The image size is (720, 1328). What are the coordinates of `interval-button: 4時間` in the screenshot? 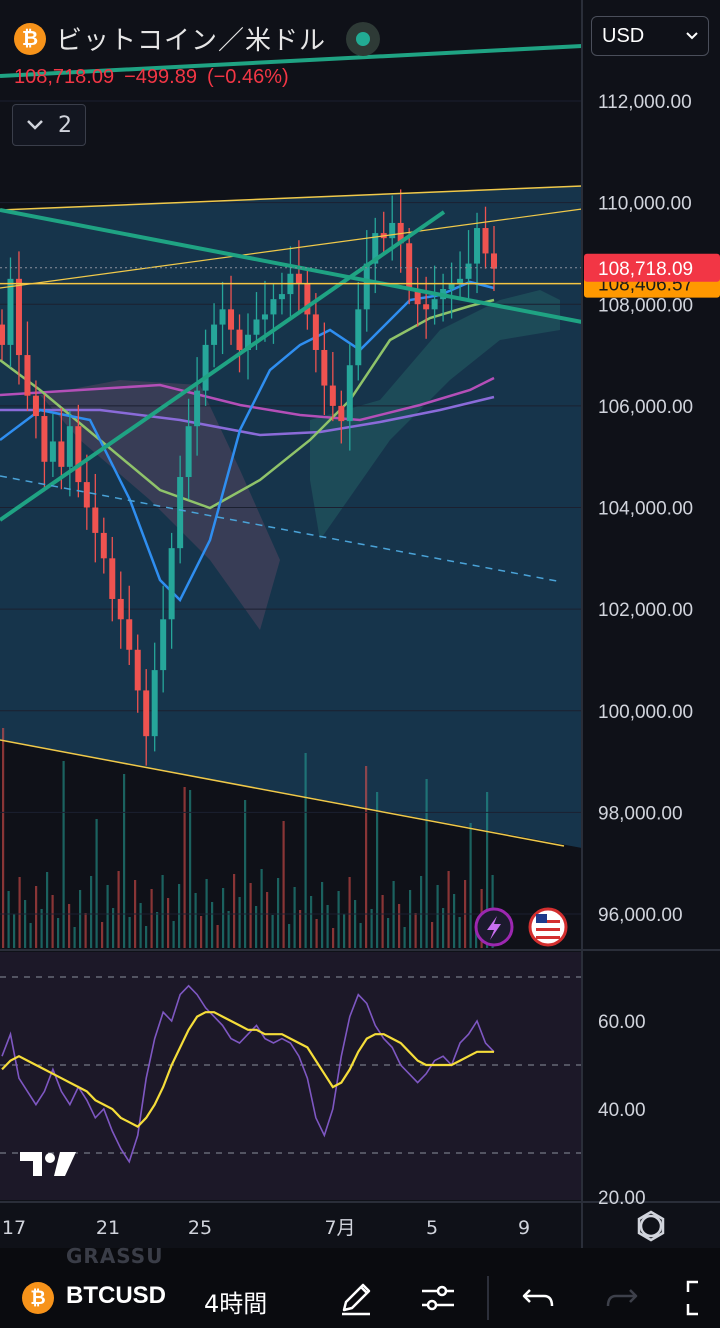 It's located at (236, 1304).